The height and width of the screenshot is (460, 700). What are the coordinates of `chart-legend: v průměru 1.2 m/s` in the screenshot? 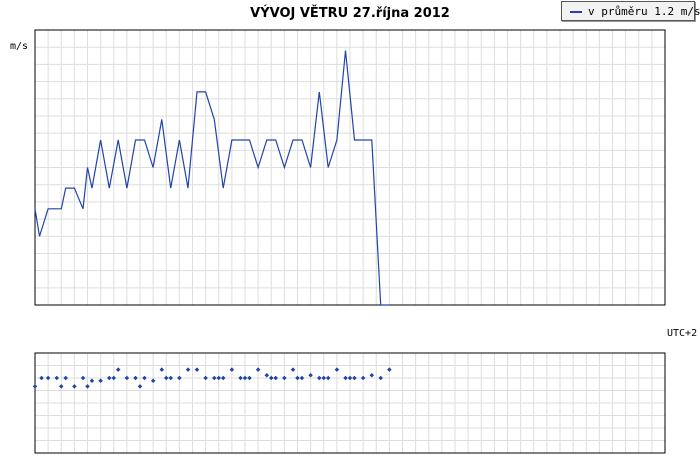 It's located at (630, 11).